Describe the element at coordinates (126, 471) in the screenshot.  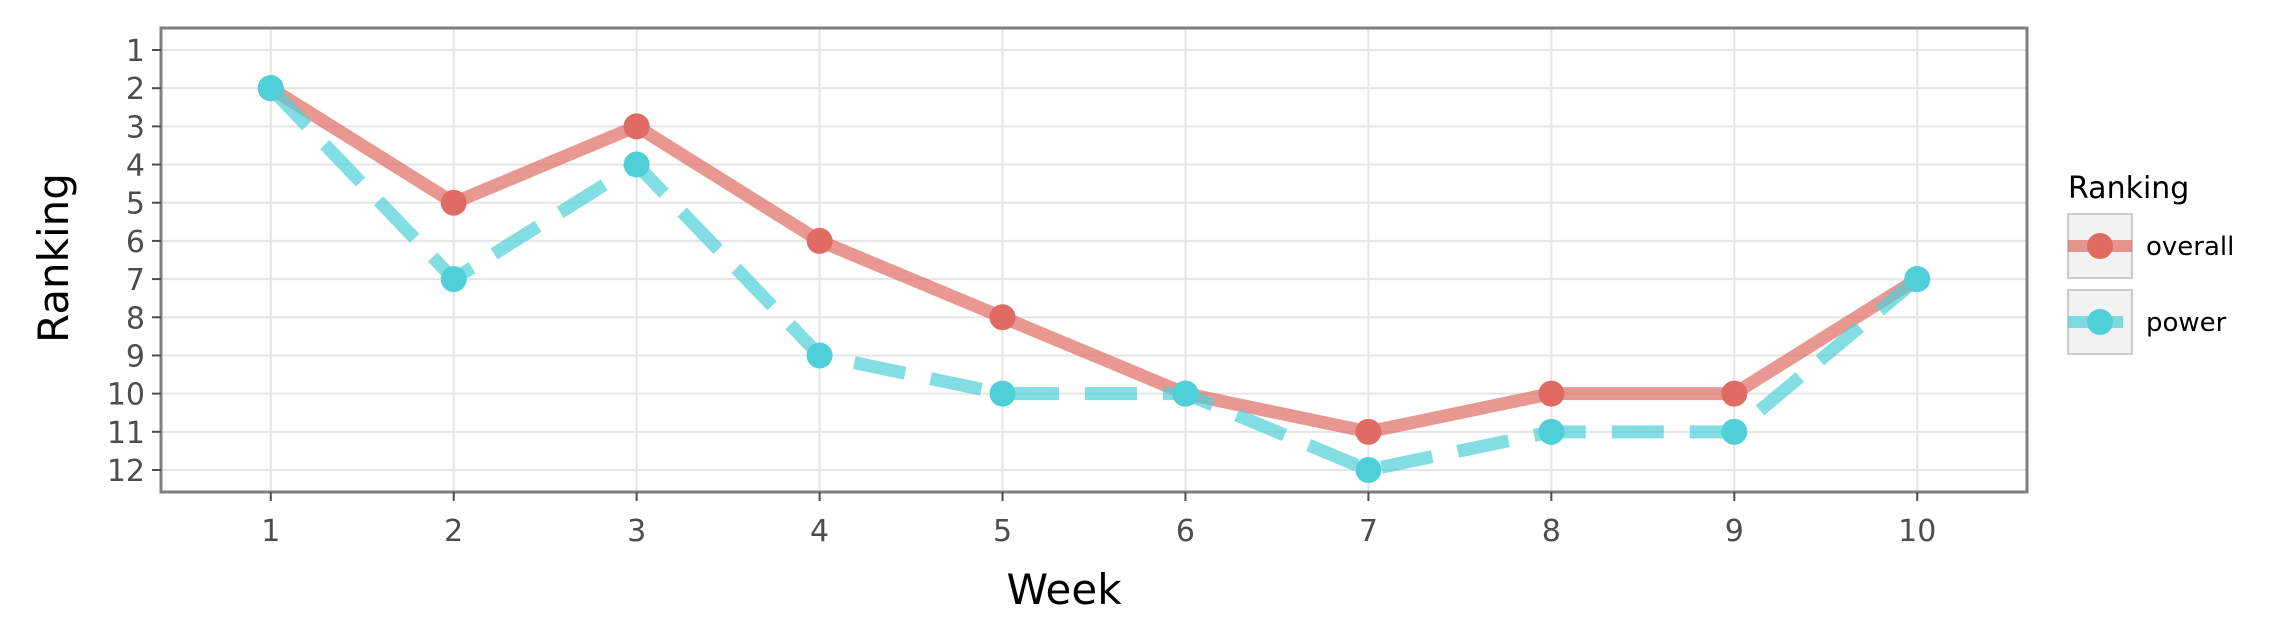
I see `y-tick-label: 12` at that location.